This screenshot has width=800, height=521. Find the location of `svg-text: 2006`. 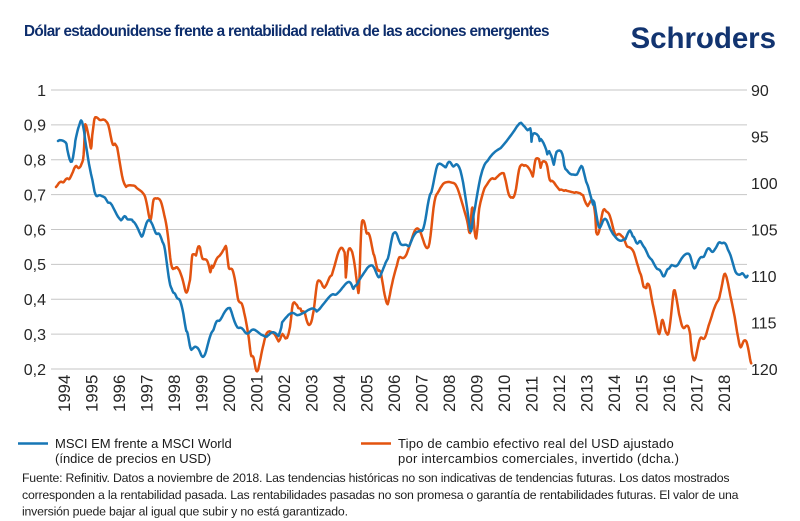

svg-text: 2006 is located at coordinates (394, 393).